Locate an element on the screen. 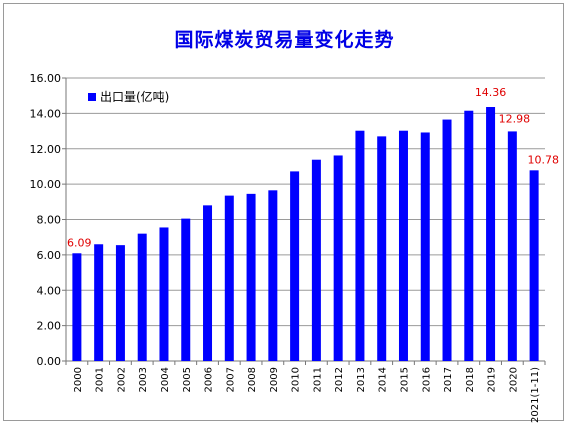 The image size is (569, 426). x-tick-label: 2003 is located at coordinates (143, 379).